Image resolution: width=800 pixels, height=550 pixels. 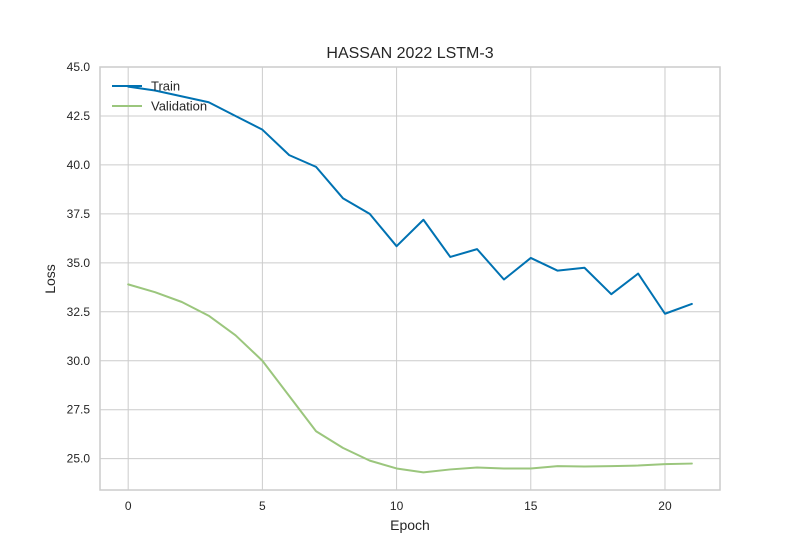 What do you see at coordinates (79, 361) in the screenshot?
I see `y-tick-label: 30.0` at bounding box center [79, 361].